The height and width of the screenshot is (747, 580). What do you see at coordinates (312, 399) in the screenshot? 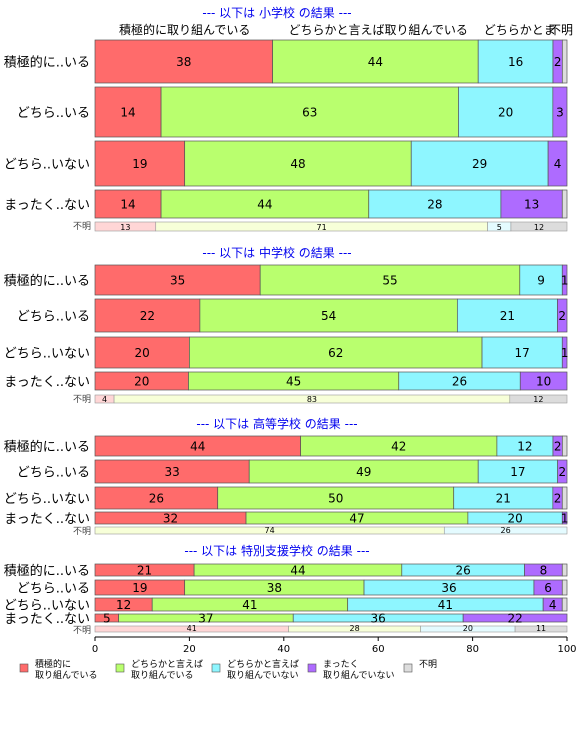
I see `missing-value: 83` at bounding box center [312, 399].